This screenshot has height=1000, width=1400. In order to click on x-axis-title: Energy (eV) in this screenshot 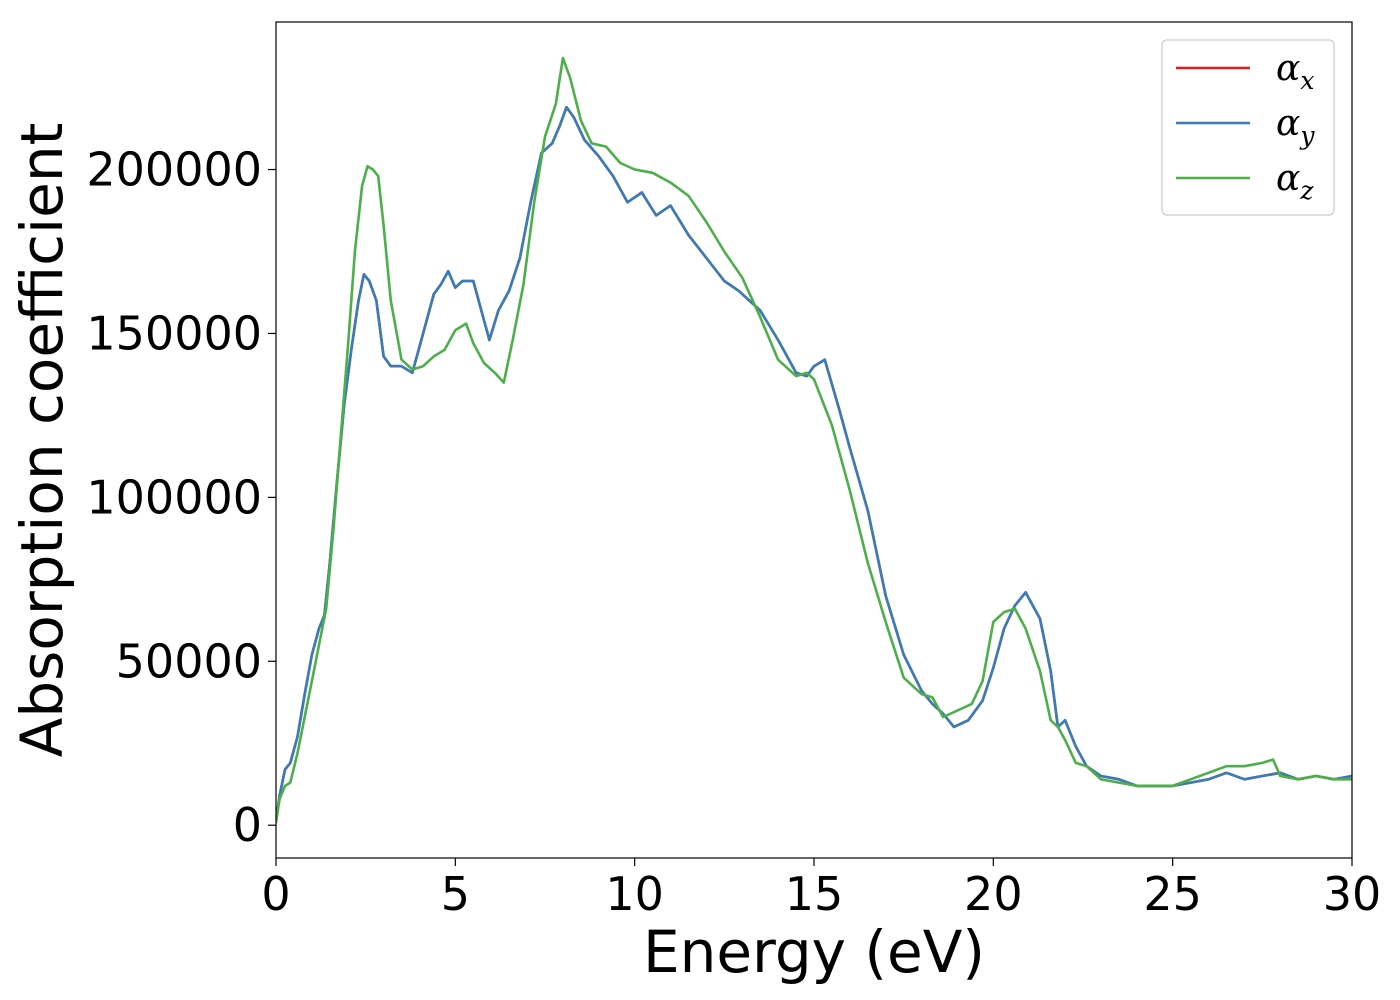, I will do `click(814, 952)`.